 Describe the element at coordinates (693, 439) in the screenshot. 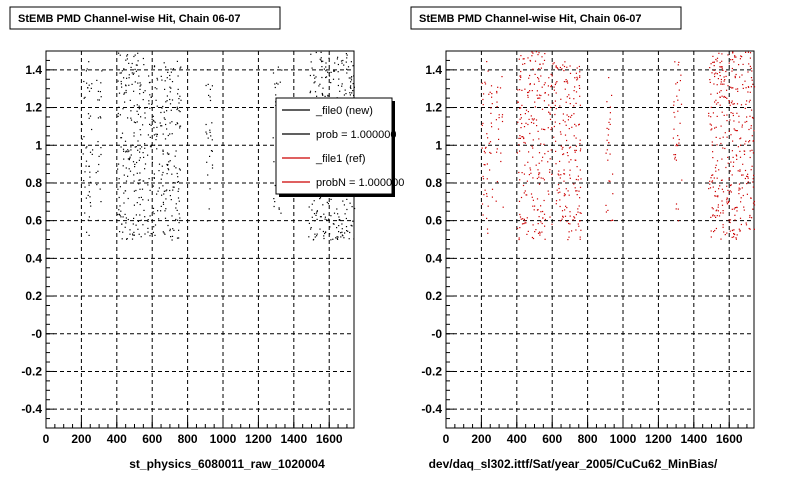

I see `x-tick-label: 1400` at that location.